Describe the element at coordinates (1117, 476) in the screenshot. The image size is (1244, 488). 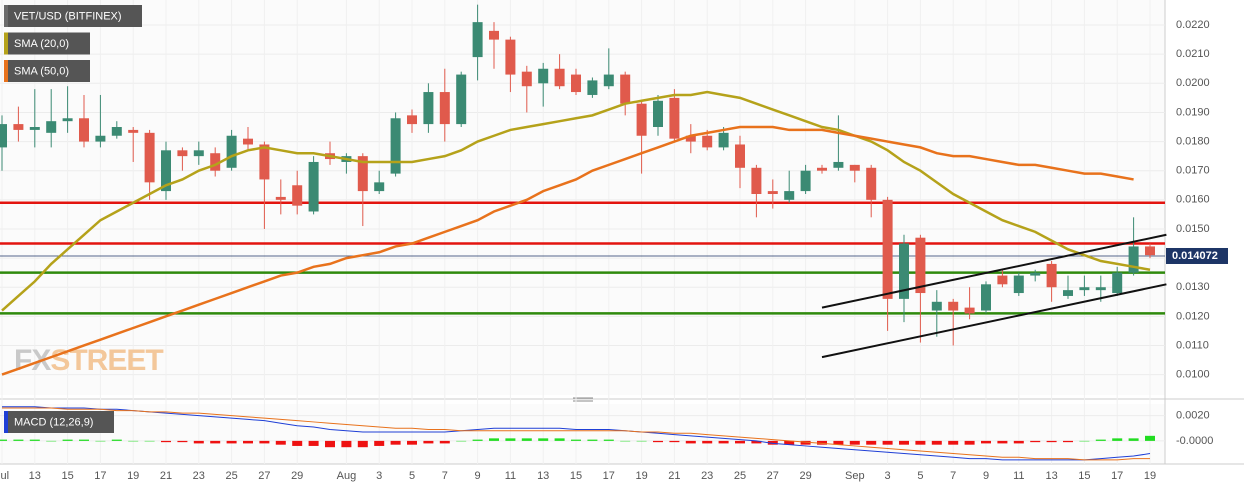
I see `x-tick-label: 17` at that location.